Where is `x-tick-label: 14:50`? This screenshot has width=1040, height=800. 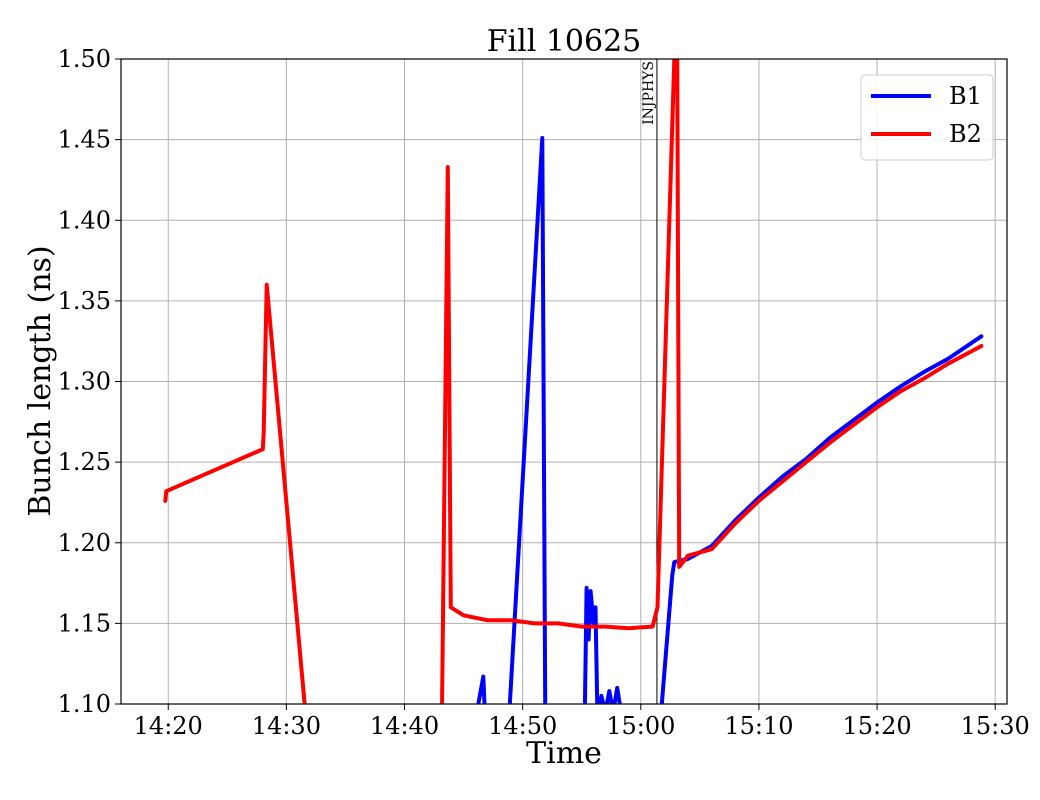
x-tick-label: 14:50 is located at coordinates (522, 726).